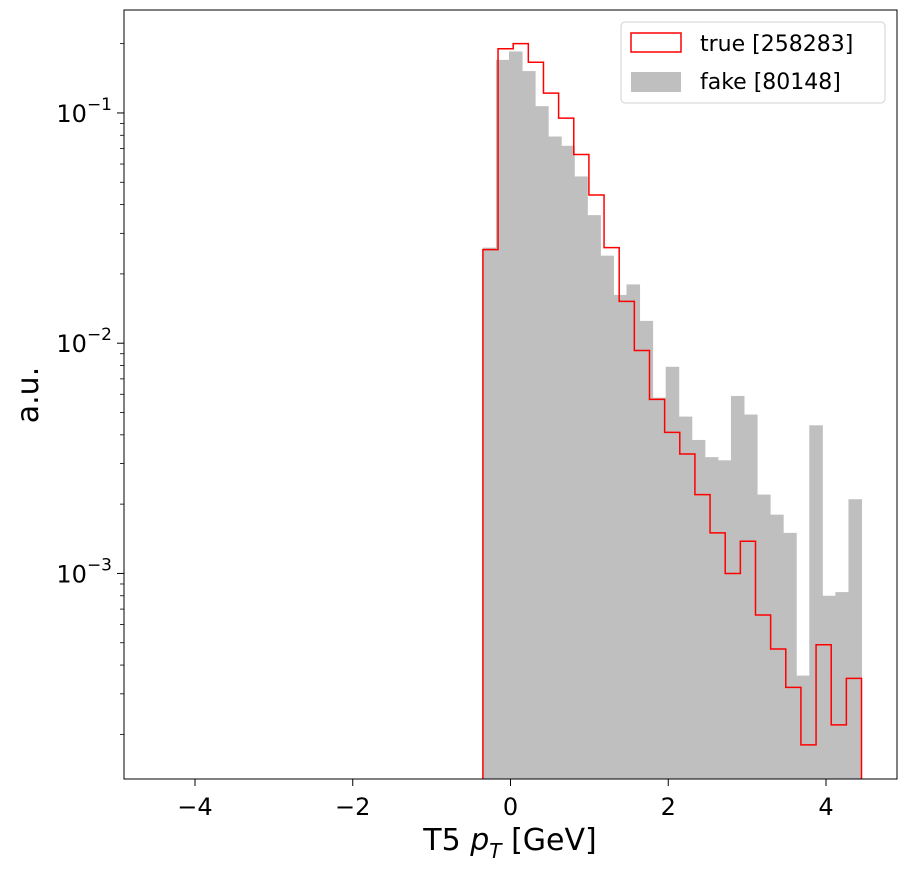 The height and width of the screenshot is (870, 907). What do you see at coordinates (770, 82) in the screenshot?
I see `legend-fake-label: fake [80148]` at bounding box center [770, 82].